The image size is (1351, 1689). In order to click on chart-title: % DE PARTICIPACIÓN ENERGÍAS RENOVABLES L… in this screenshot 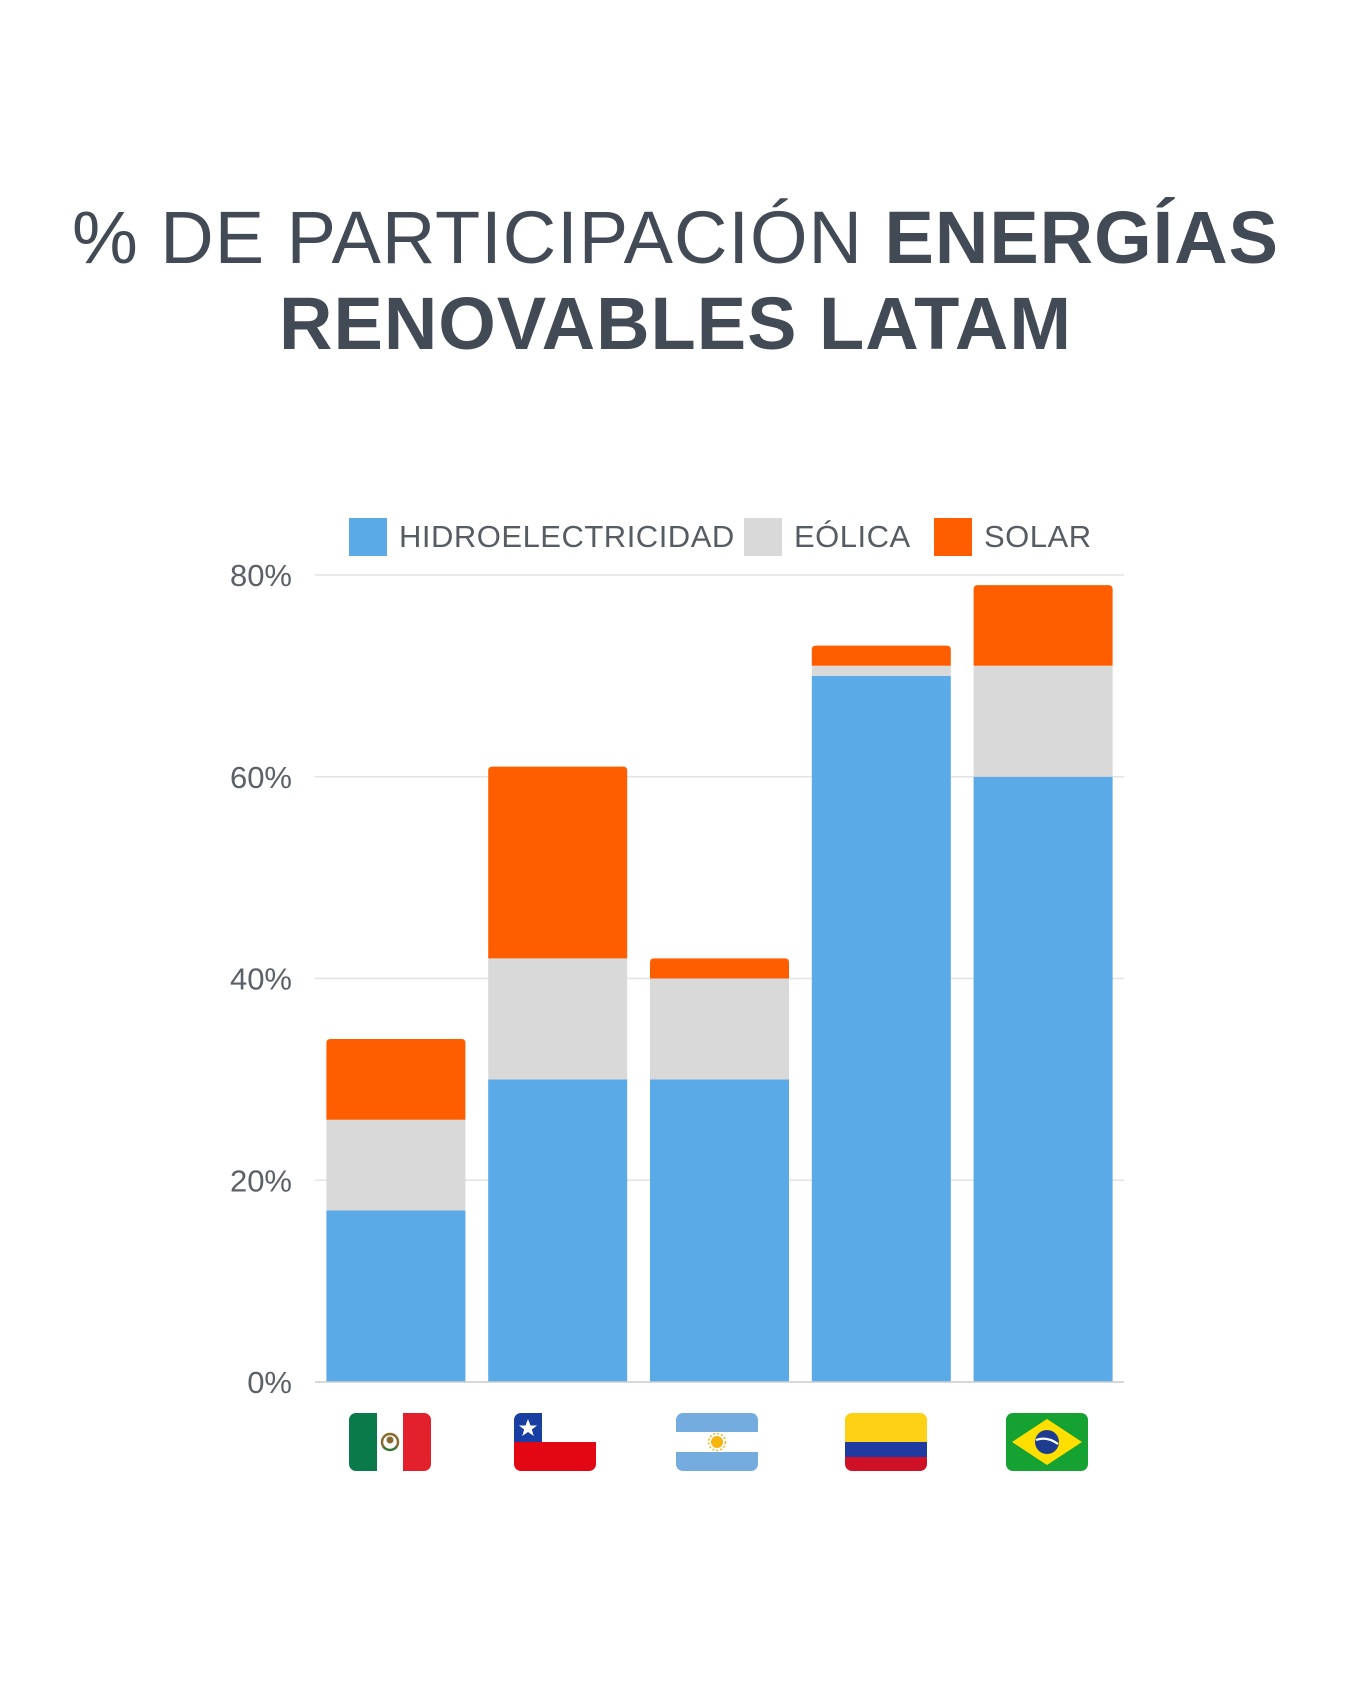, I will do `click(675, 281)`.